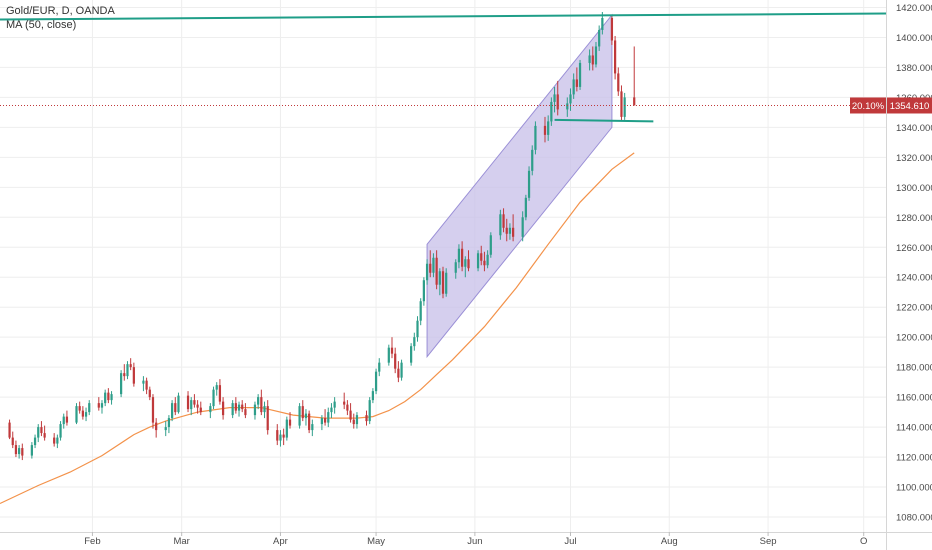 The image size is (932, 550). I want to click on indicator-label: MA (50, close), so click(41, 25).